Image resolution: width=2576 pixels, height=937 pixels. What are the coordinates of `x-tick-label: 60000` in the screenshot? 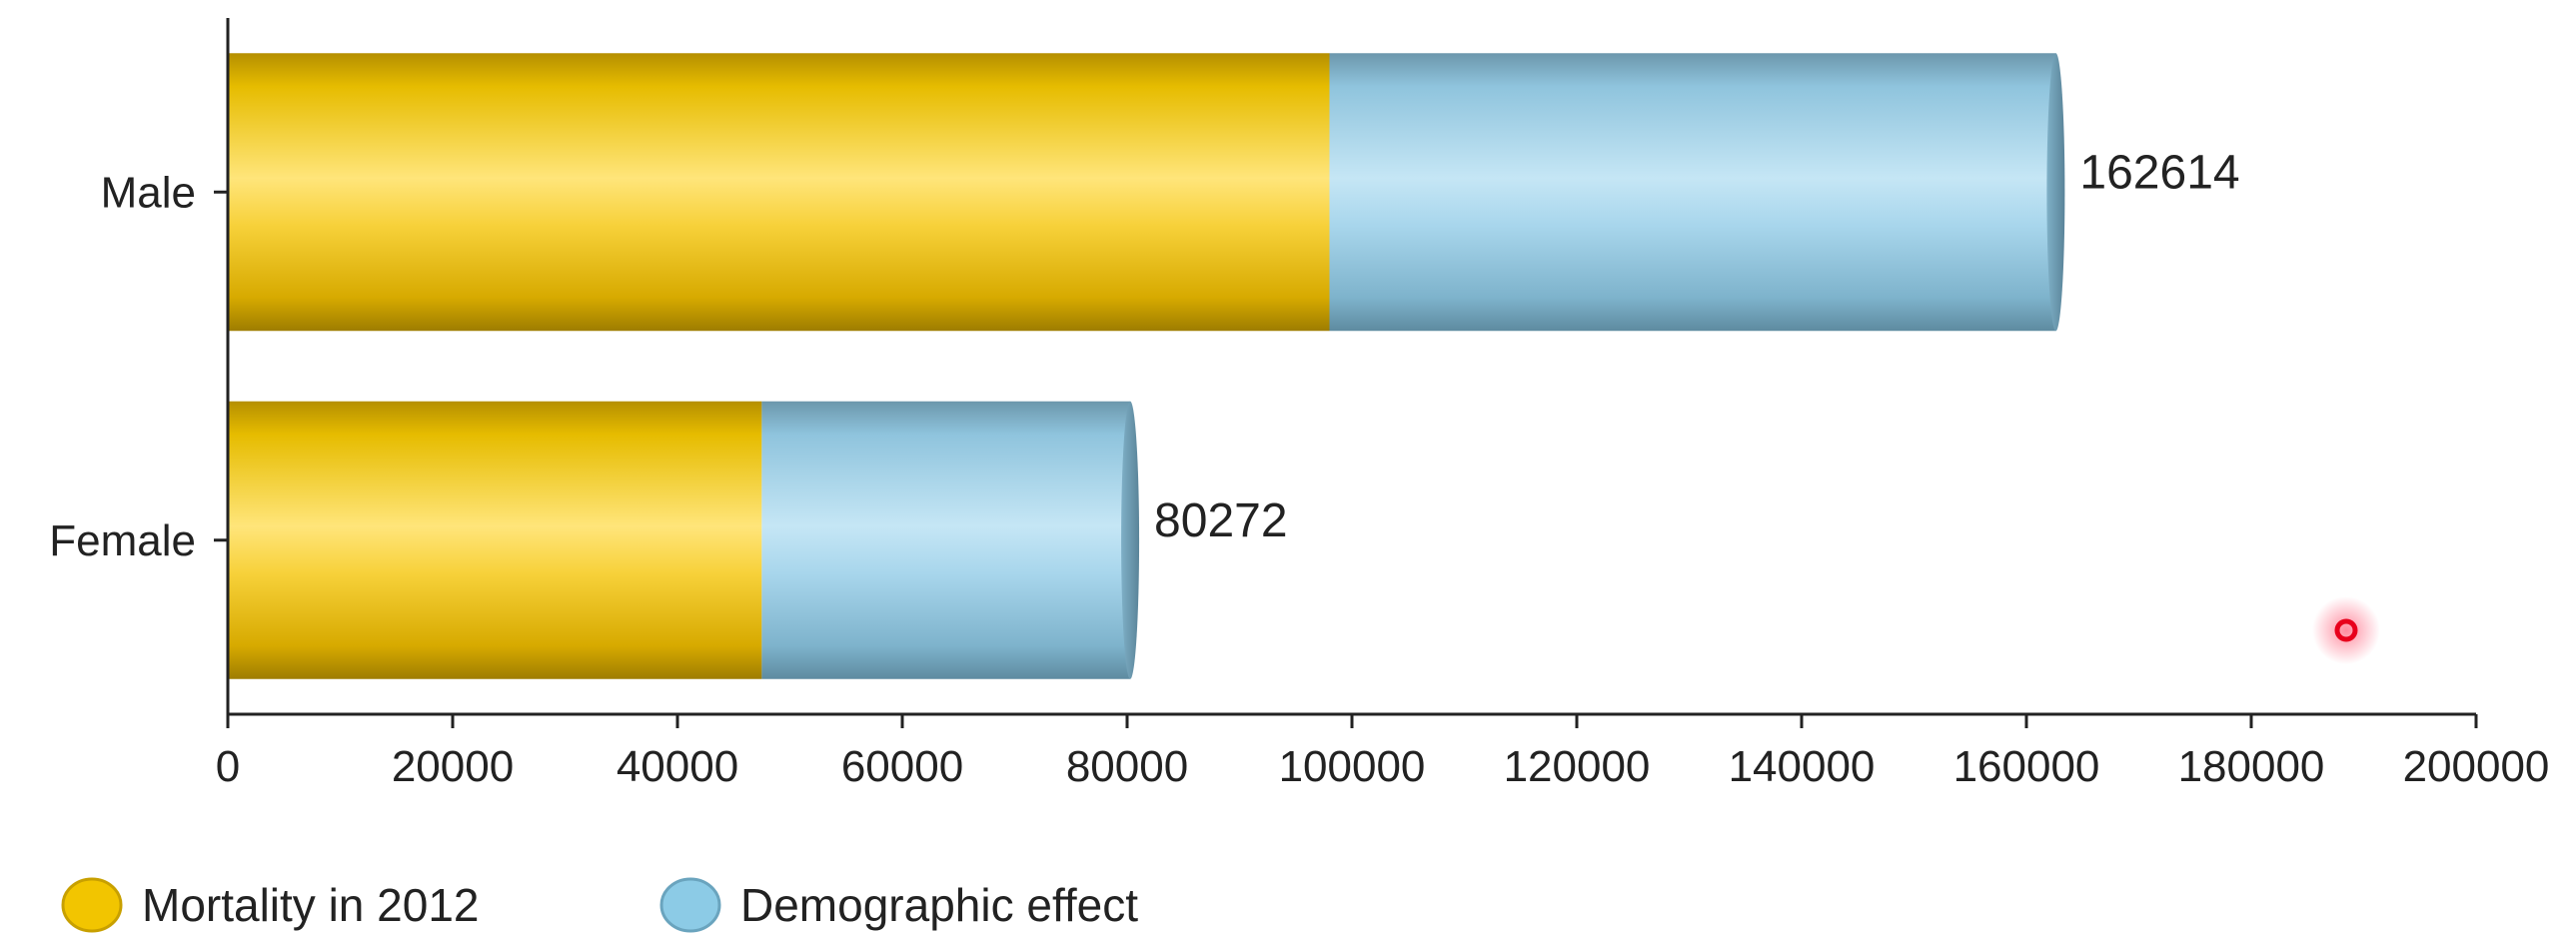 It's located at (902, 766).